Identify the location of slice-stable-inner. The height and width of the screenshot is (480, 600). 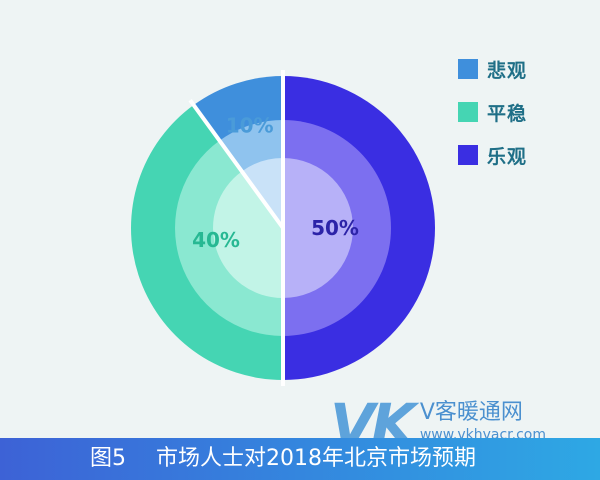
(248, 234).